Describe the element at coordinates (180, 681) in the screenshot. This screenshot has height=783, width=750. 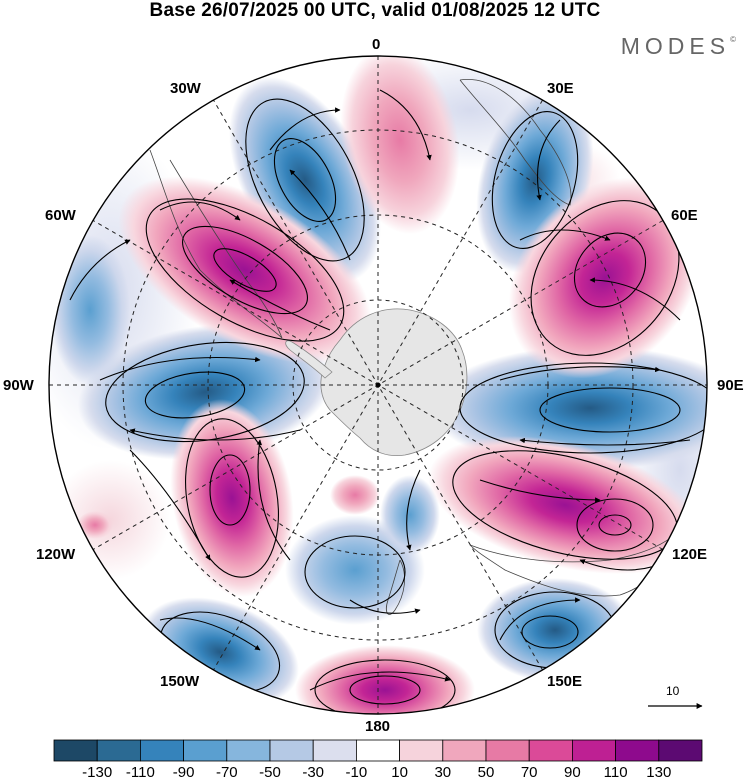
I see `lon-label-150w: 150W` at that location.